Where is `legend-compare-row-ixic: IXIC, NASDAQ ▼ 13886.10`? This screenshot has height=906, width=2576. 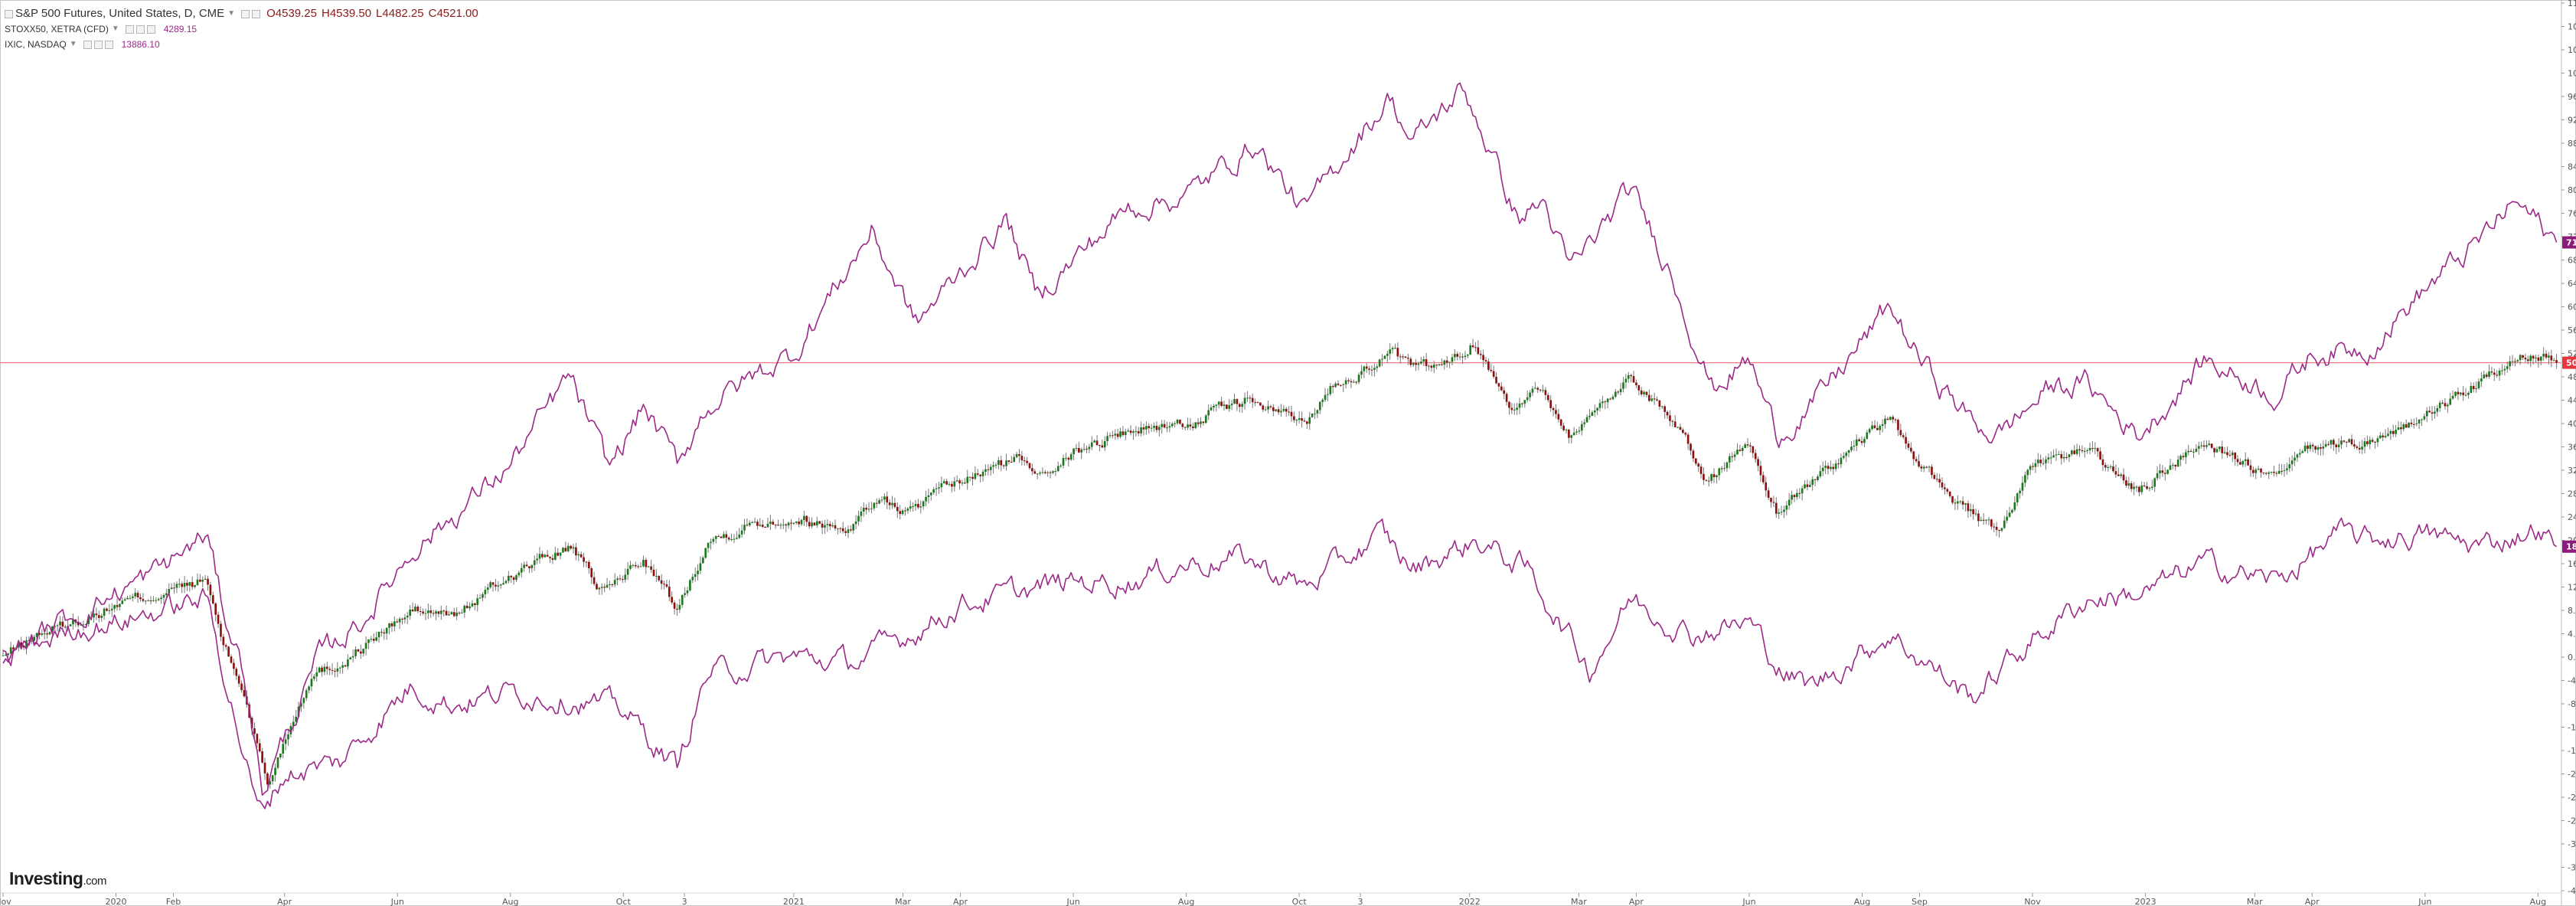
legend-compare-row-ixic: IXIC, NASDAQ ▼ 13886.10 is located at coordinates (244, 44).